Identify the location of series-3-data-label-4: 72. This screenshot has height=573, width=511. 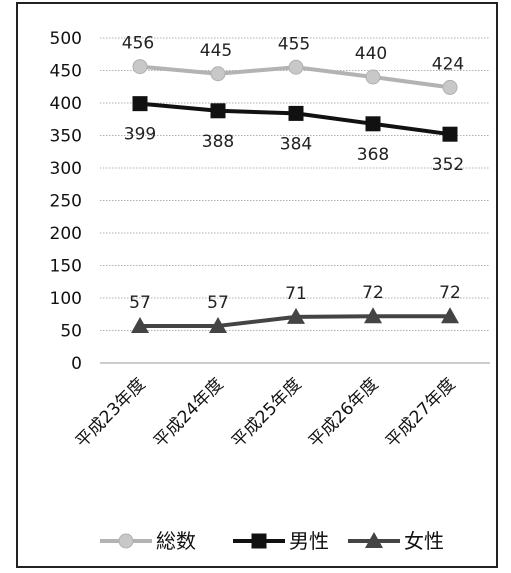
(373, 293).